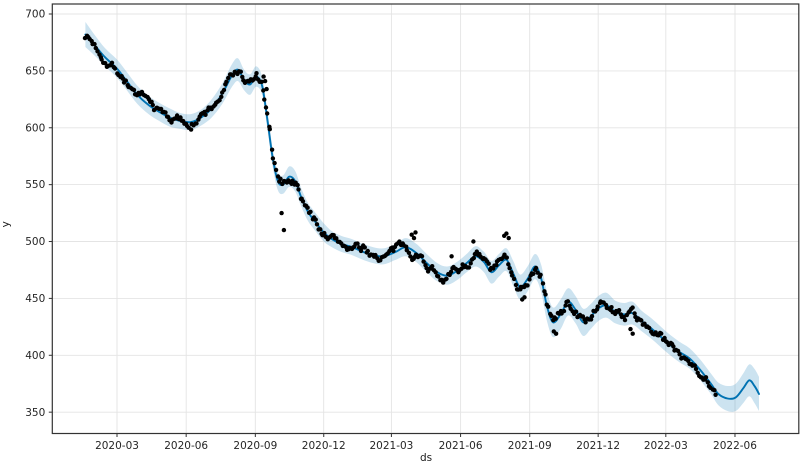  I want to click on x-tick-label: 2021-09, so click(530, 446).